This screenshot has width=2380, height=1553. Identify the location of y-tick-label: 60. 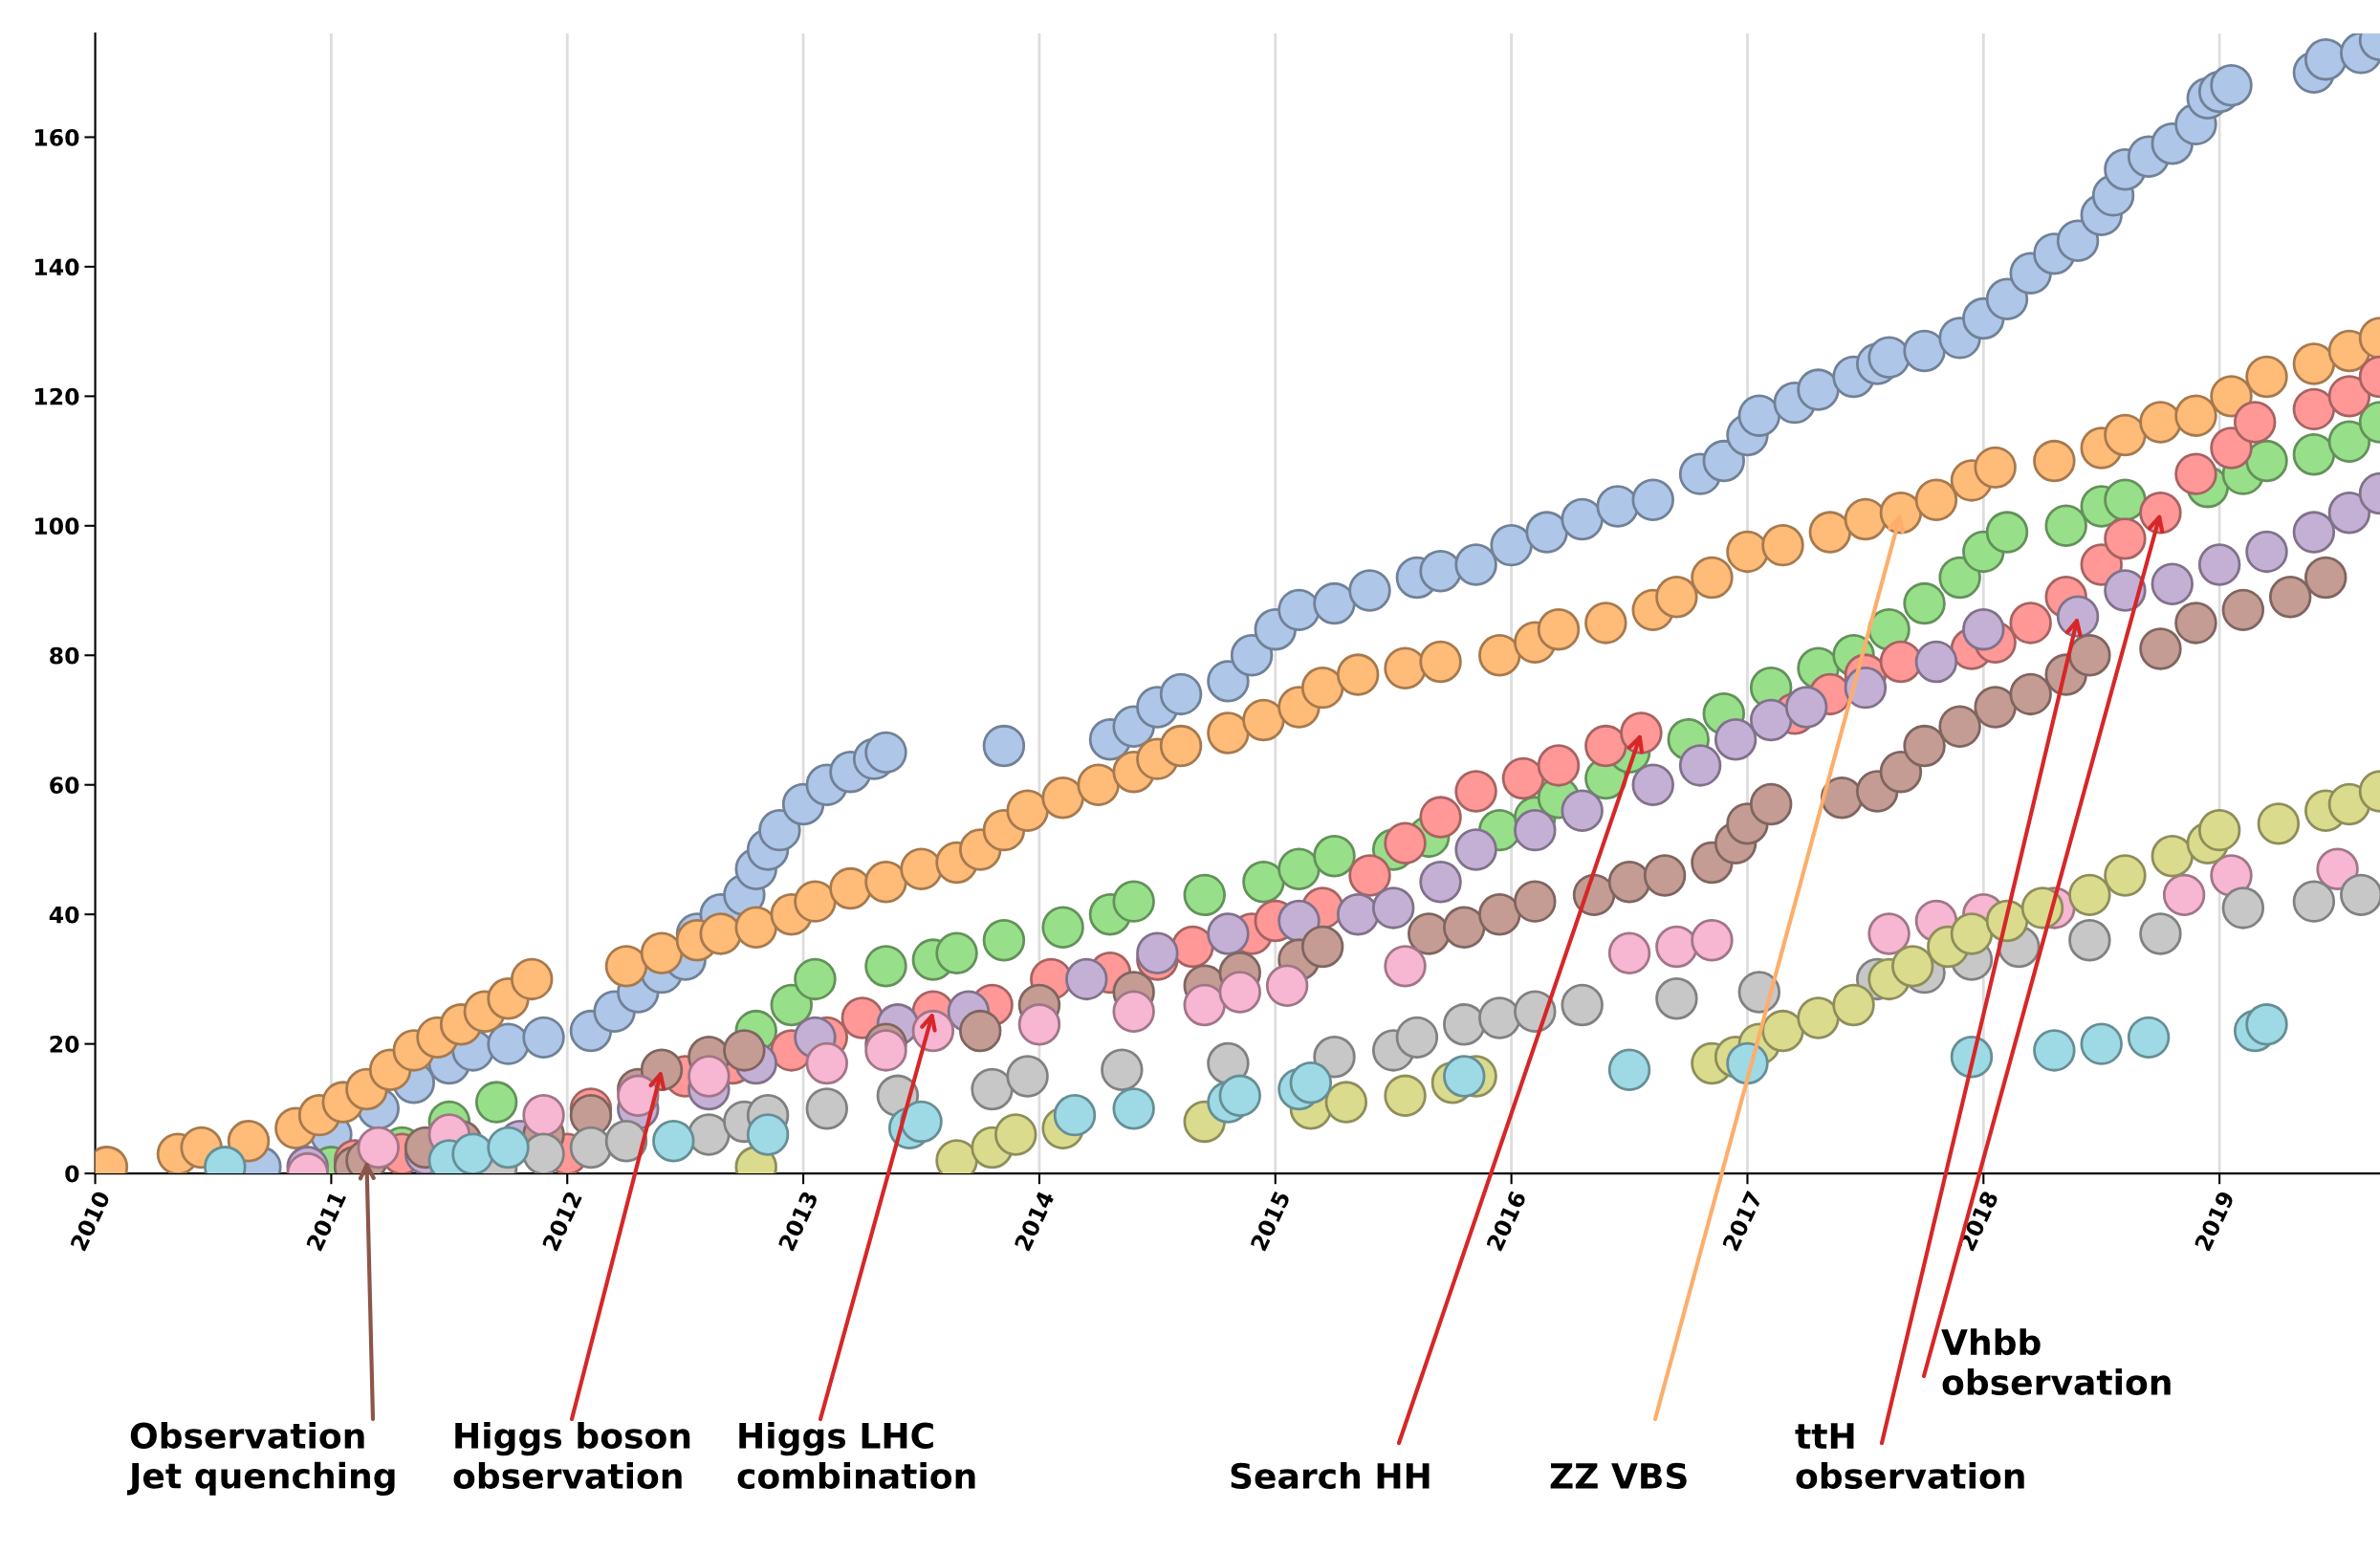
(64, 785).